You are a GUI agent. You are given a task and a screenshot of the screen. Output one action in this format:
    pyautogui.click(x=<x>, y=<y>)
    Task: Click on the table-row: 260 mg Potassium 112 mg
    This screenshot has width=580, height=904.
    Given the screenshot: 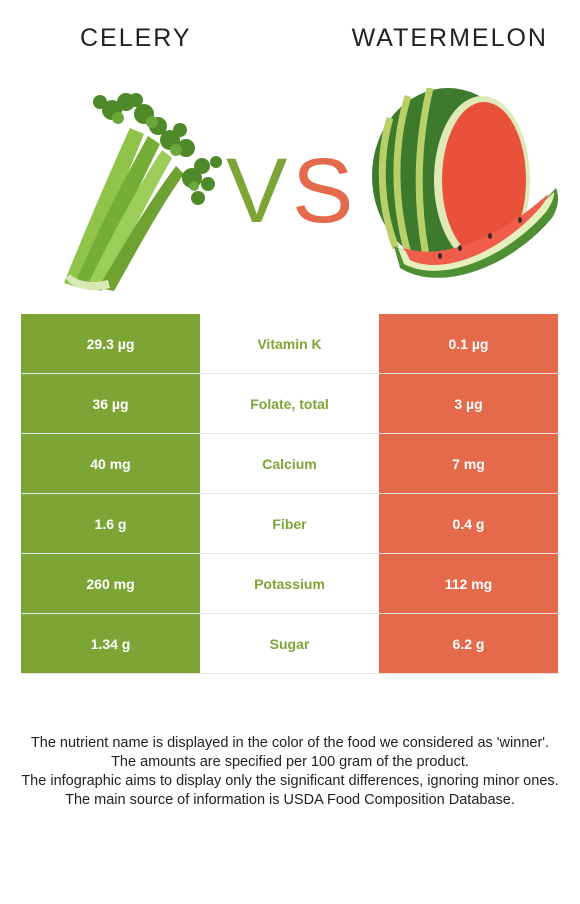 What is the action you would take?
    pyautogui.click(x=289, y=583)
    